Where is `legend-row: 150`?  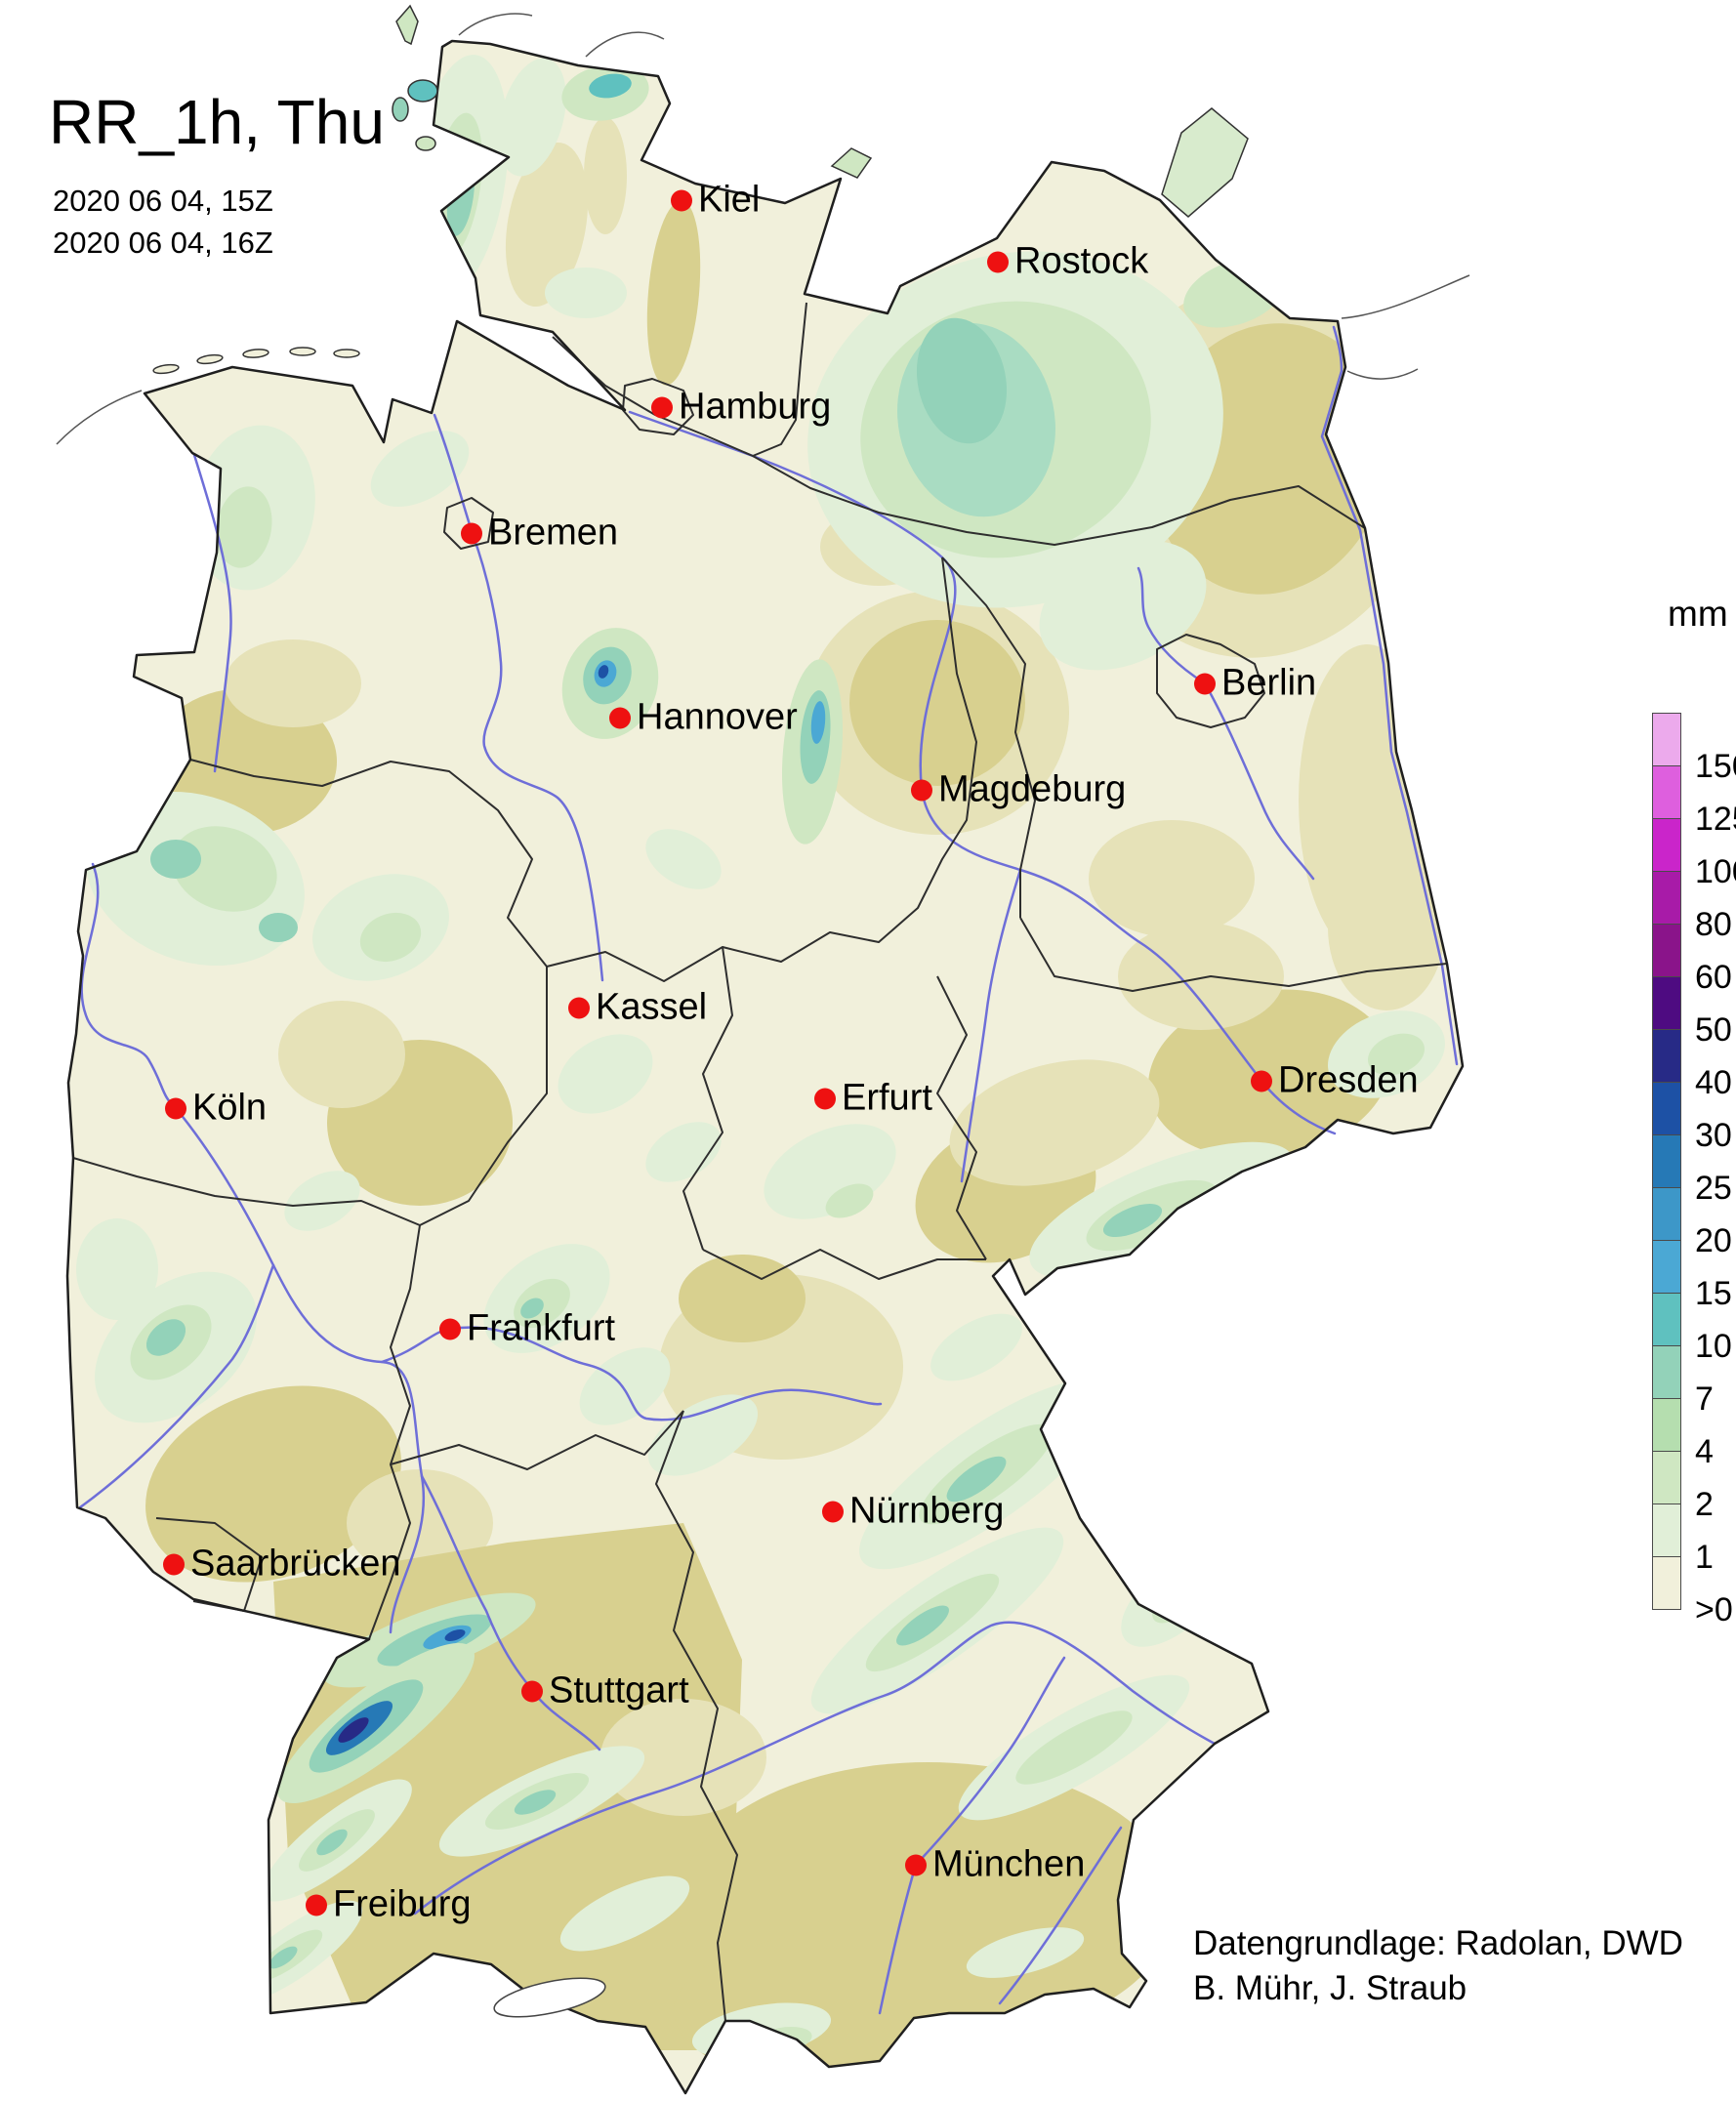
legend-row: 150 is located at coordinates (1694, 749).